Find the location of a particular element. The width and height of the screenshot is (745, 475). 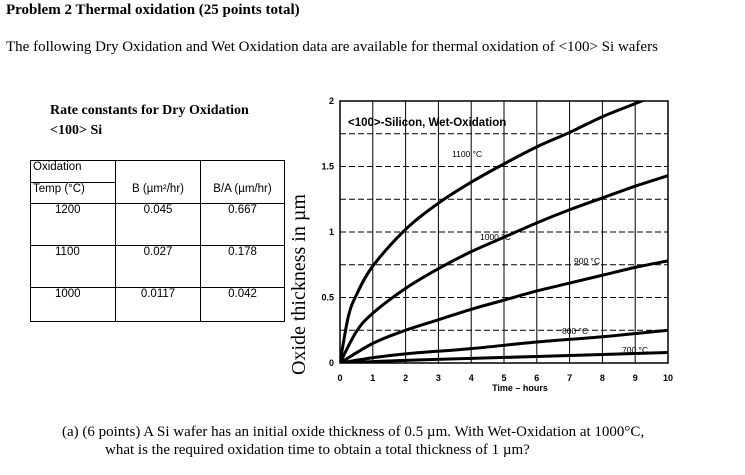

x-tick-label: 0 is located at coordinates (339, 378).